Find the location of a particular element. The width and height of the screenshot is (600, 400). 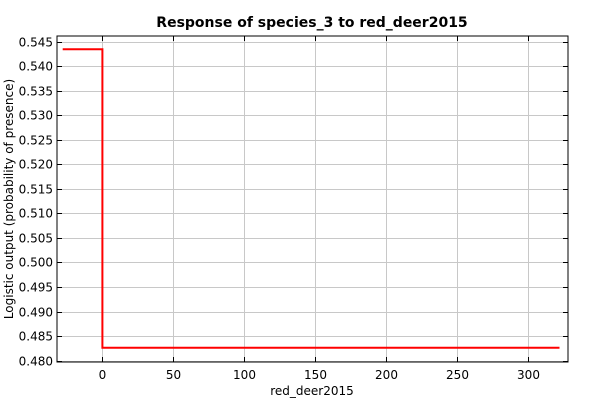

x-tick-label: 150 is located at coordinates (315, 375).